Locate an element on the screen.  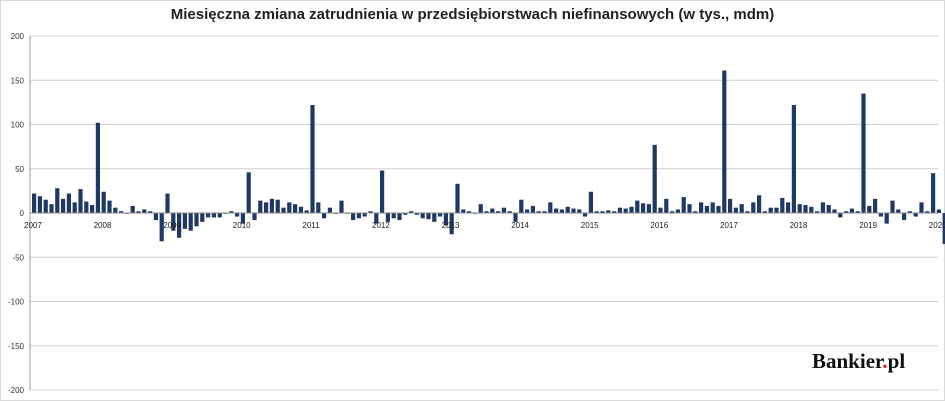
y-tick-label: -200 is located at coordinates (16, 390).